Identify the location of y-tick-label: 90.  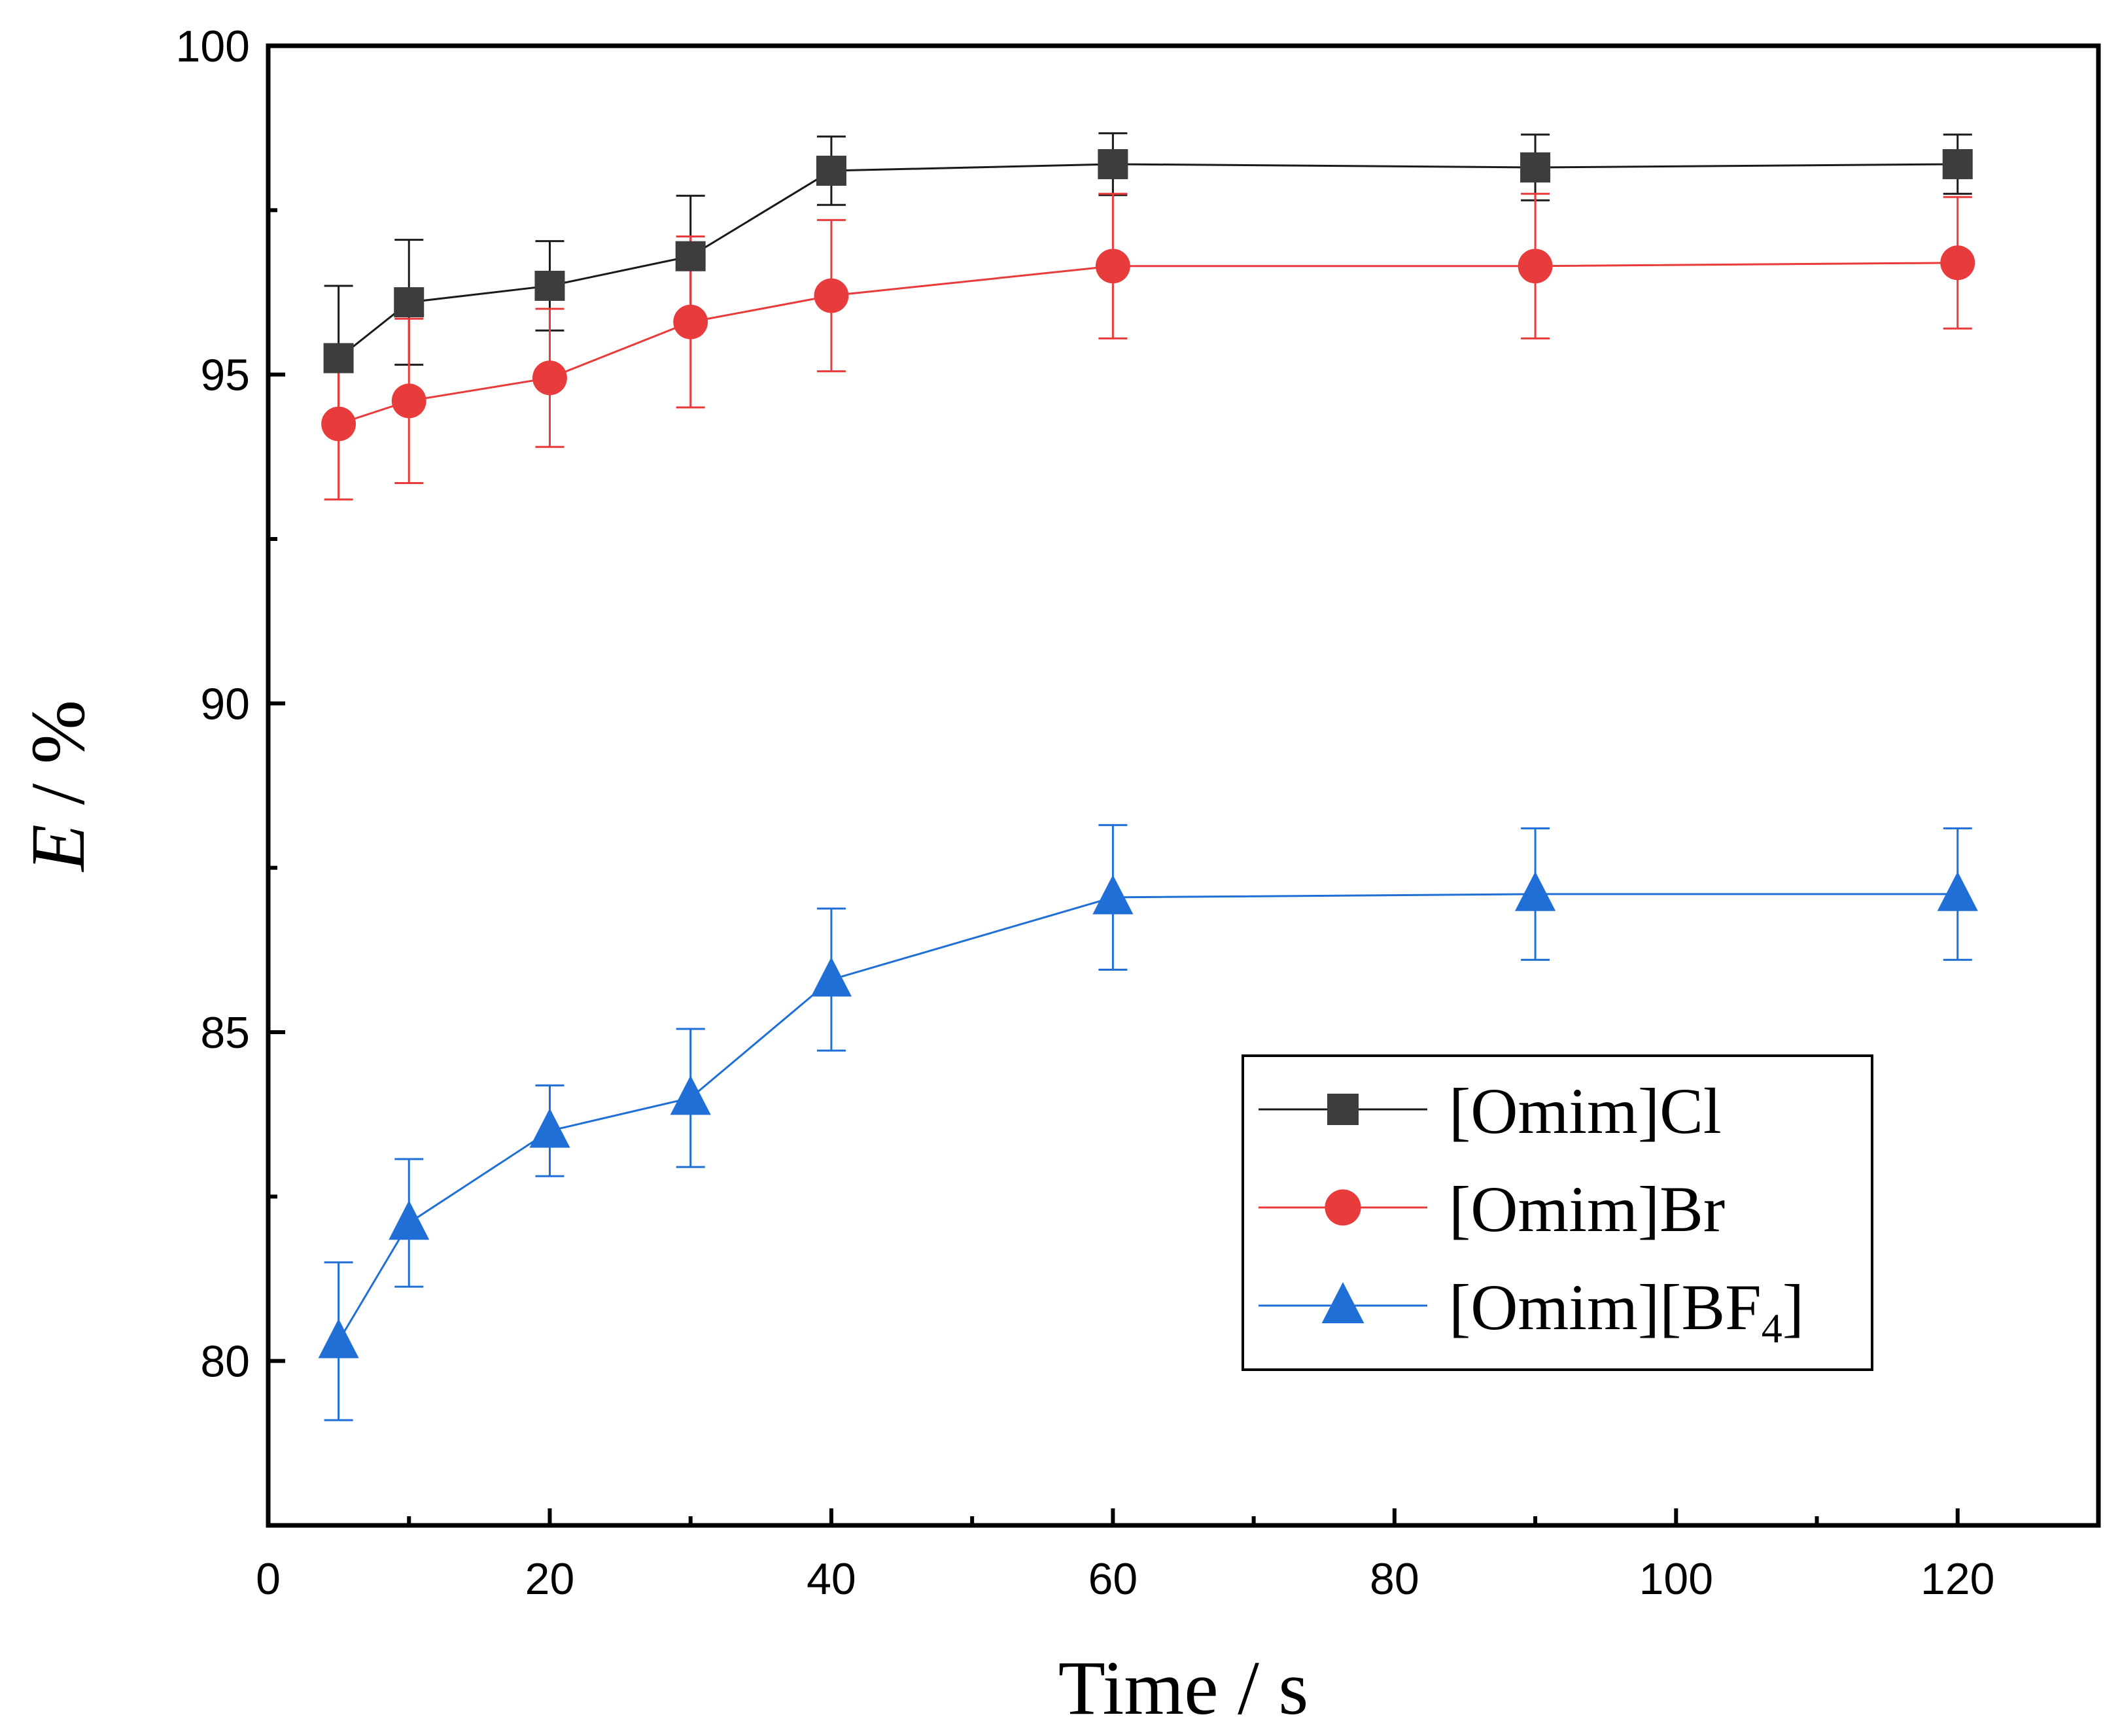
(225, 704).